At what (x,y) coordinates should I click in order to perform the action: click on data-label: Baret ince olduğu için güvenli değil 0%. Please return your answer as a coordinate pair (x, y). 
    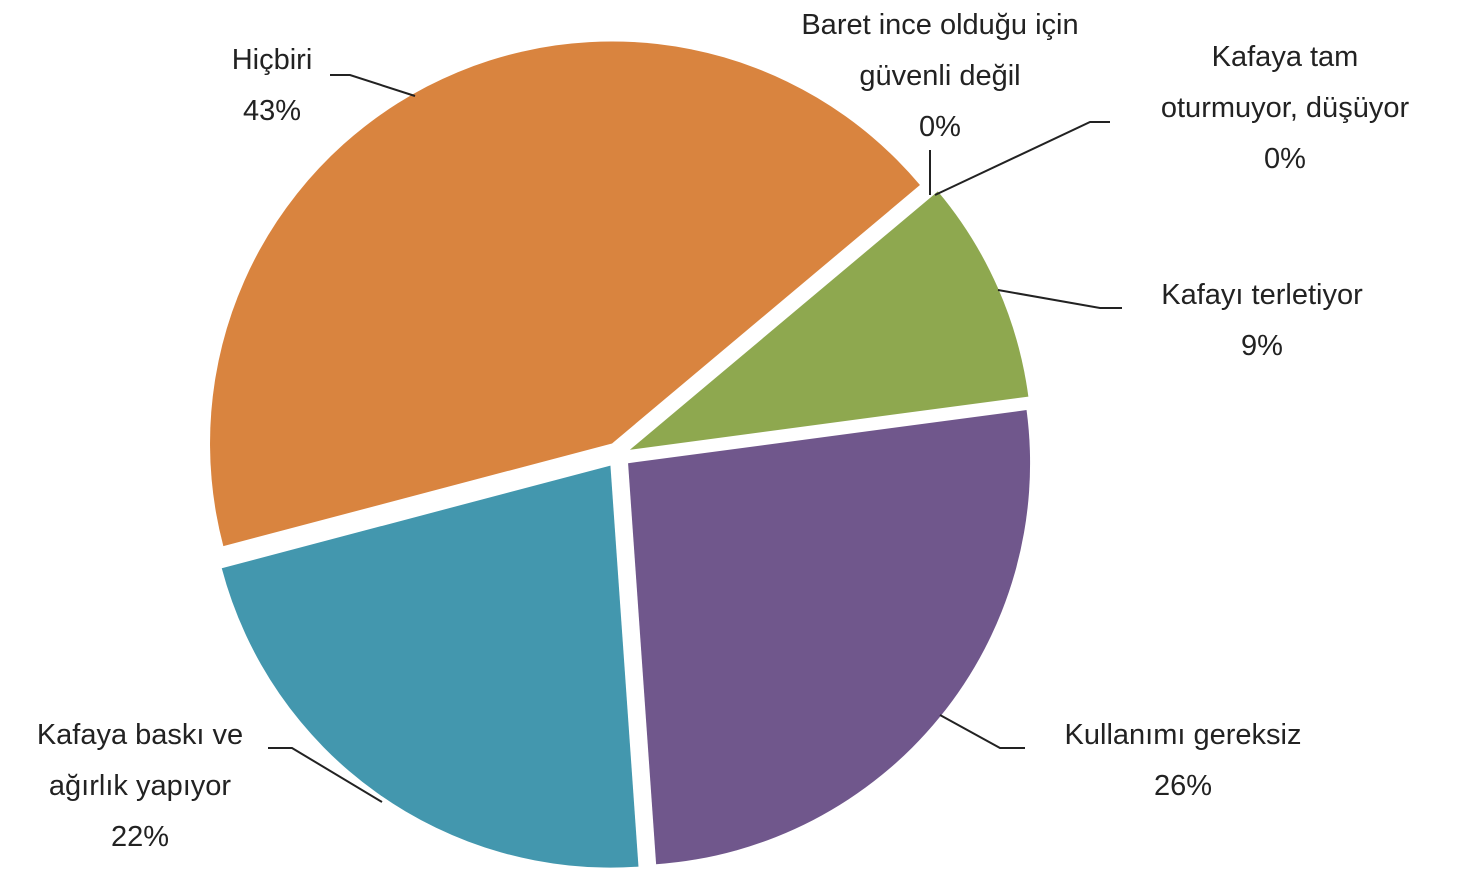
    Looking at the image, I should click on (940, 76).